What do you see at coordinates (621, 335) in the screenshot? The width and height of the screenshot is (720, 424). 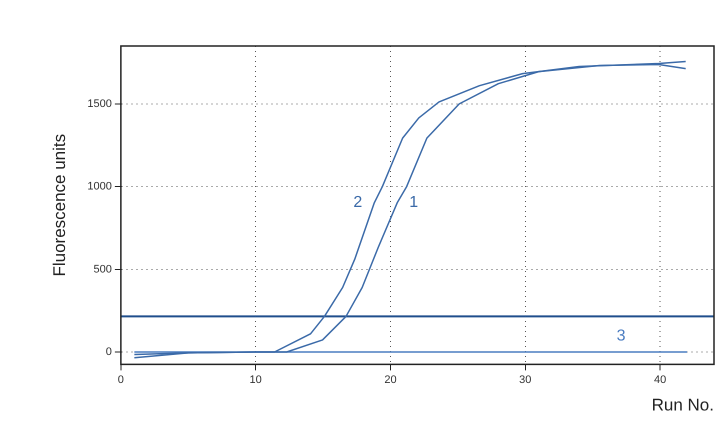 I see `series-label: 3` at bounding box center [621, 335].